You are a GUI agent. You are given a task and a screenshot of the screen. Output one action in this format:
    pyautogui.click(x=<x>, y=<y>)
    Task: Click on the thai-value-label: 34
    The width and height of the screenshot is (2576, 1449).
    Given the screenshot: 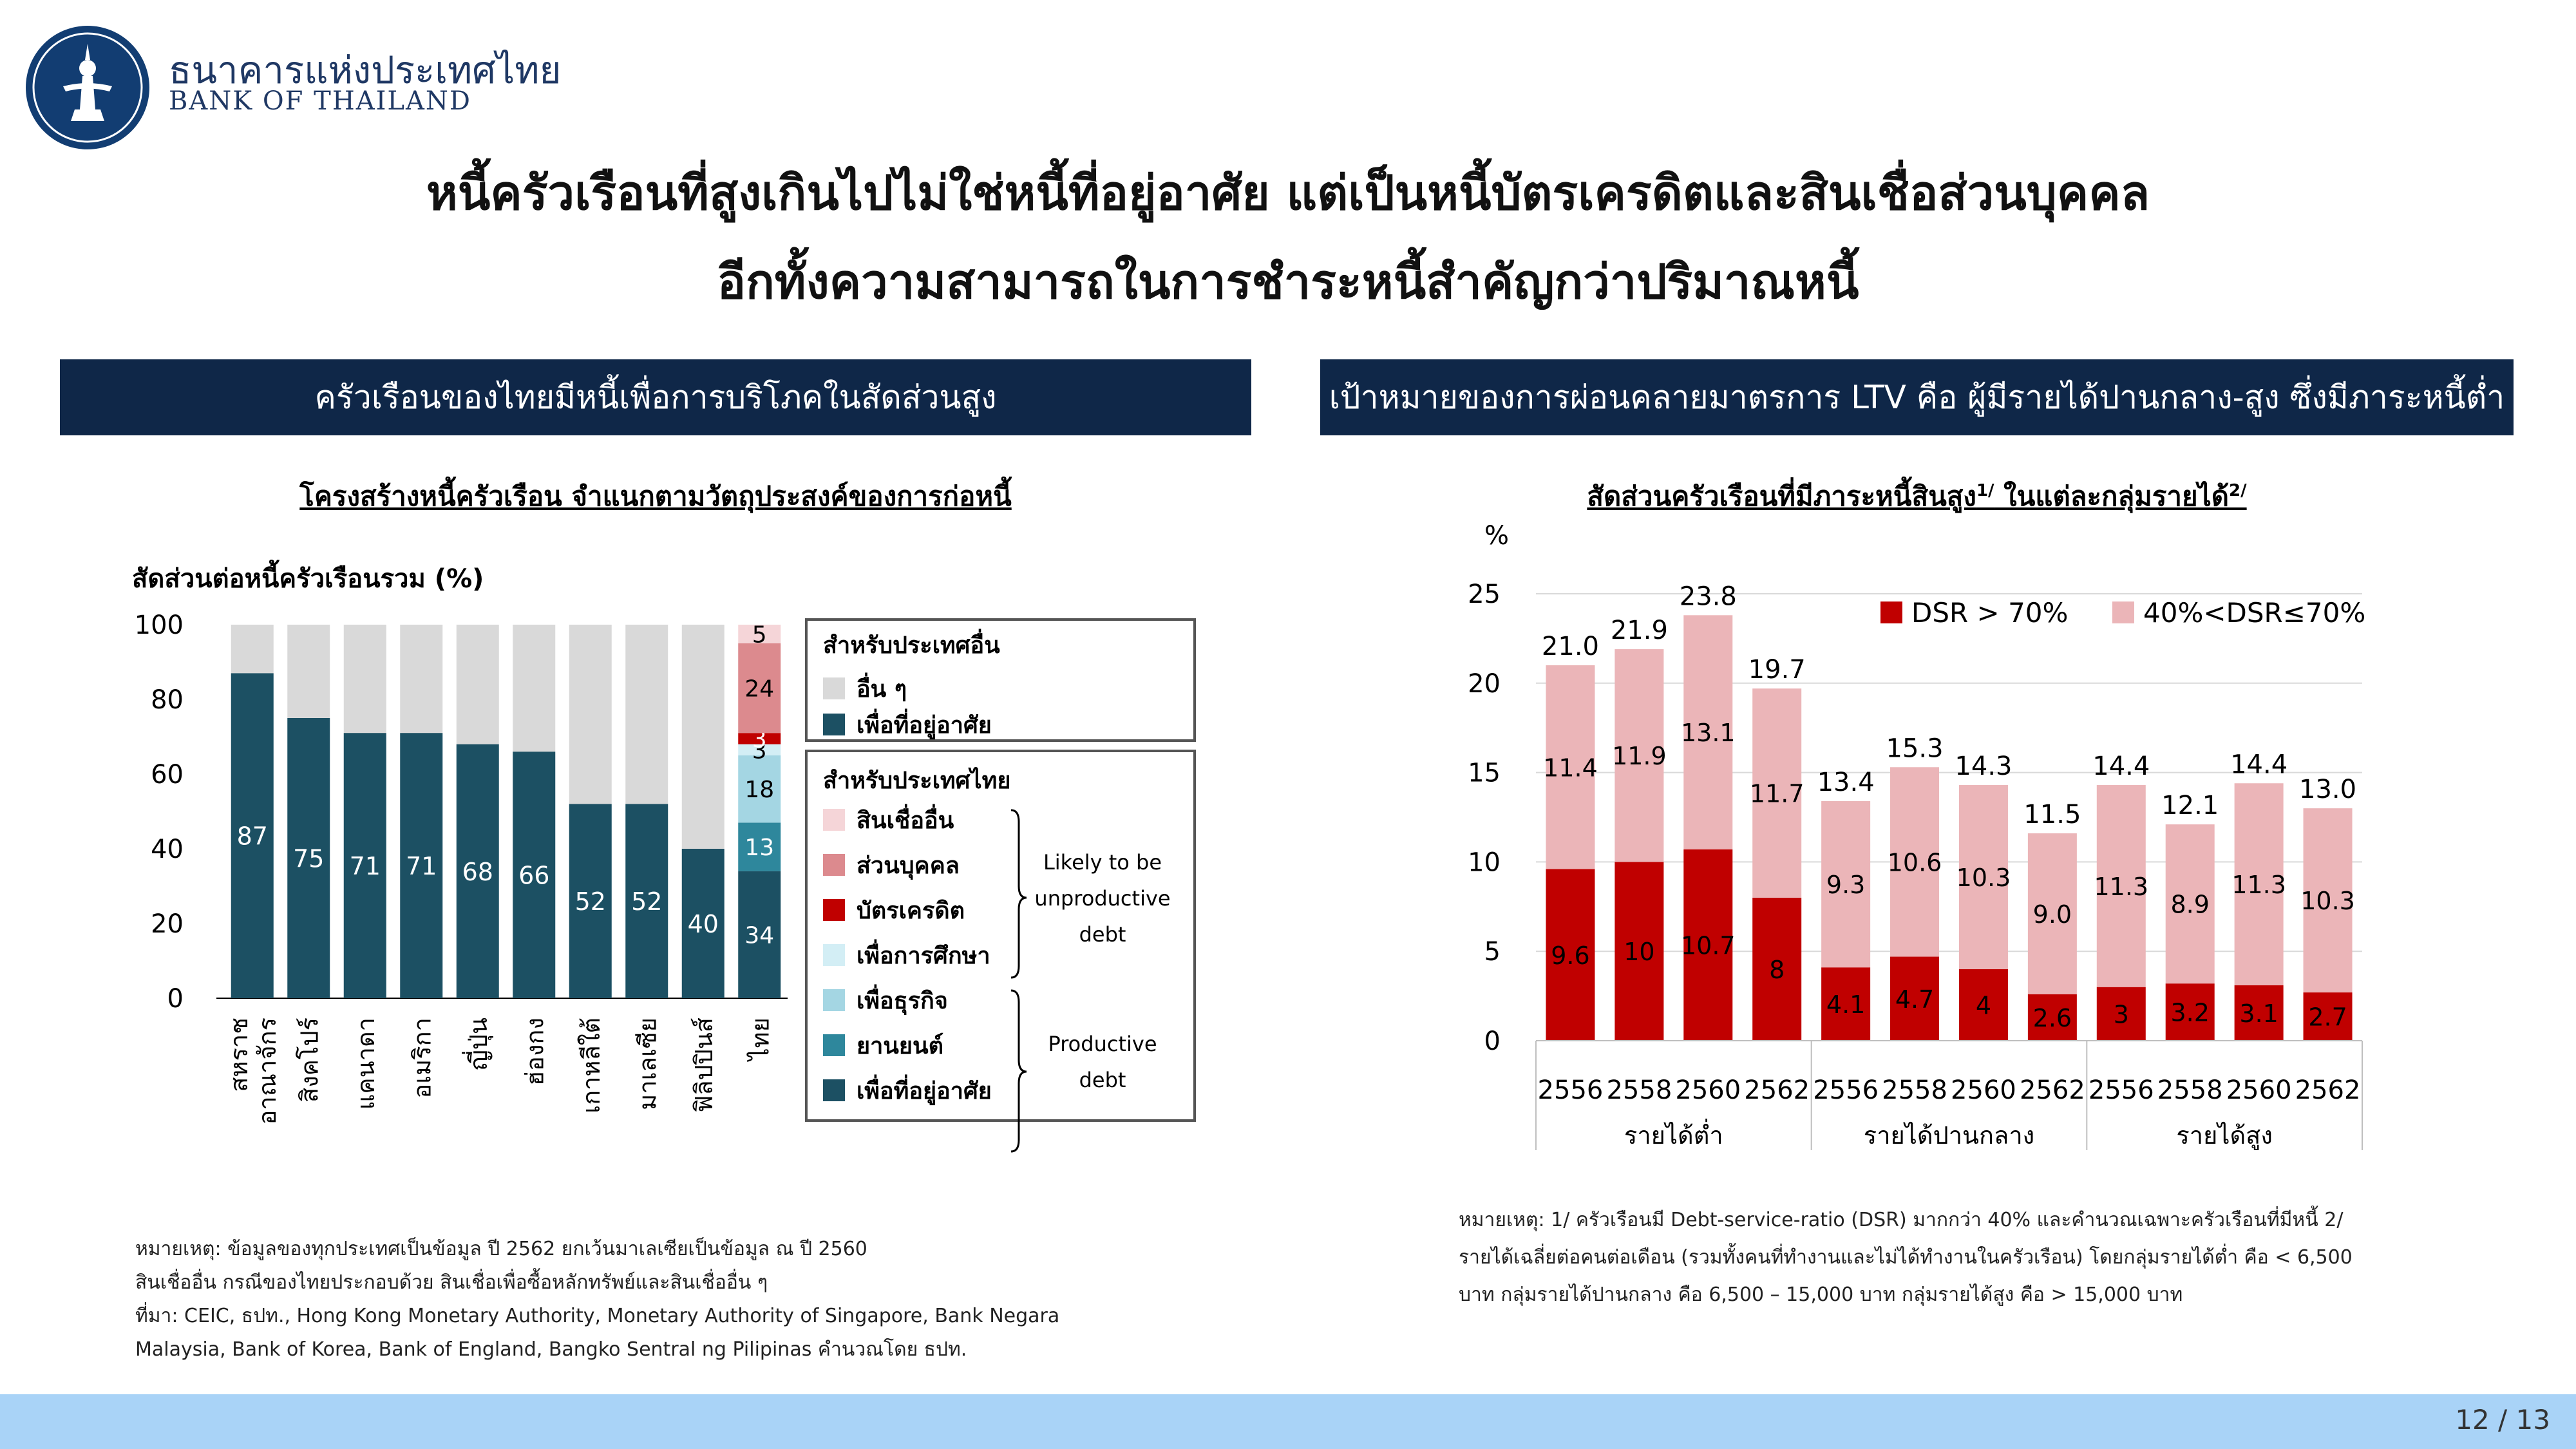 What is the action you would take?
    pyautogui.click(x=759, y=936)
    